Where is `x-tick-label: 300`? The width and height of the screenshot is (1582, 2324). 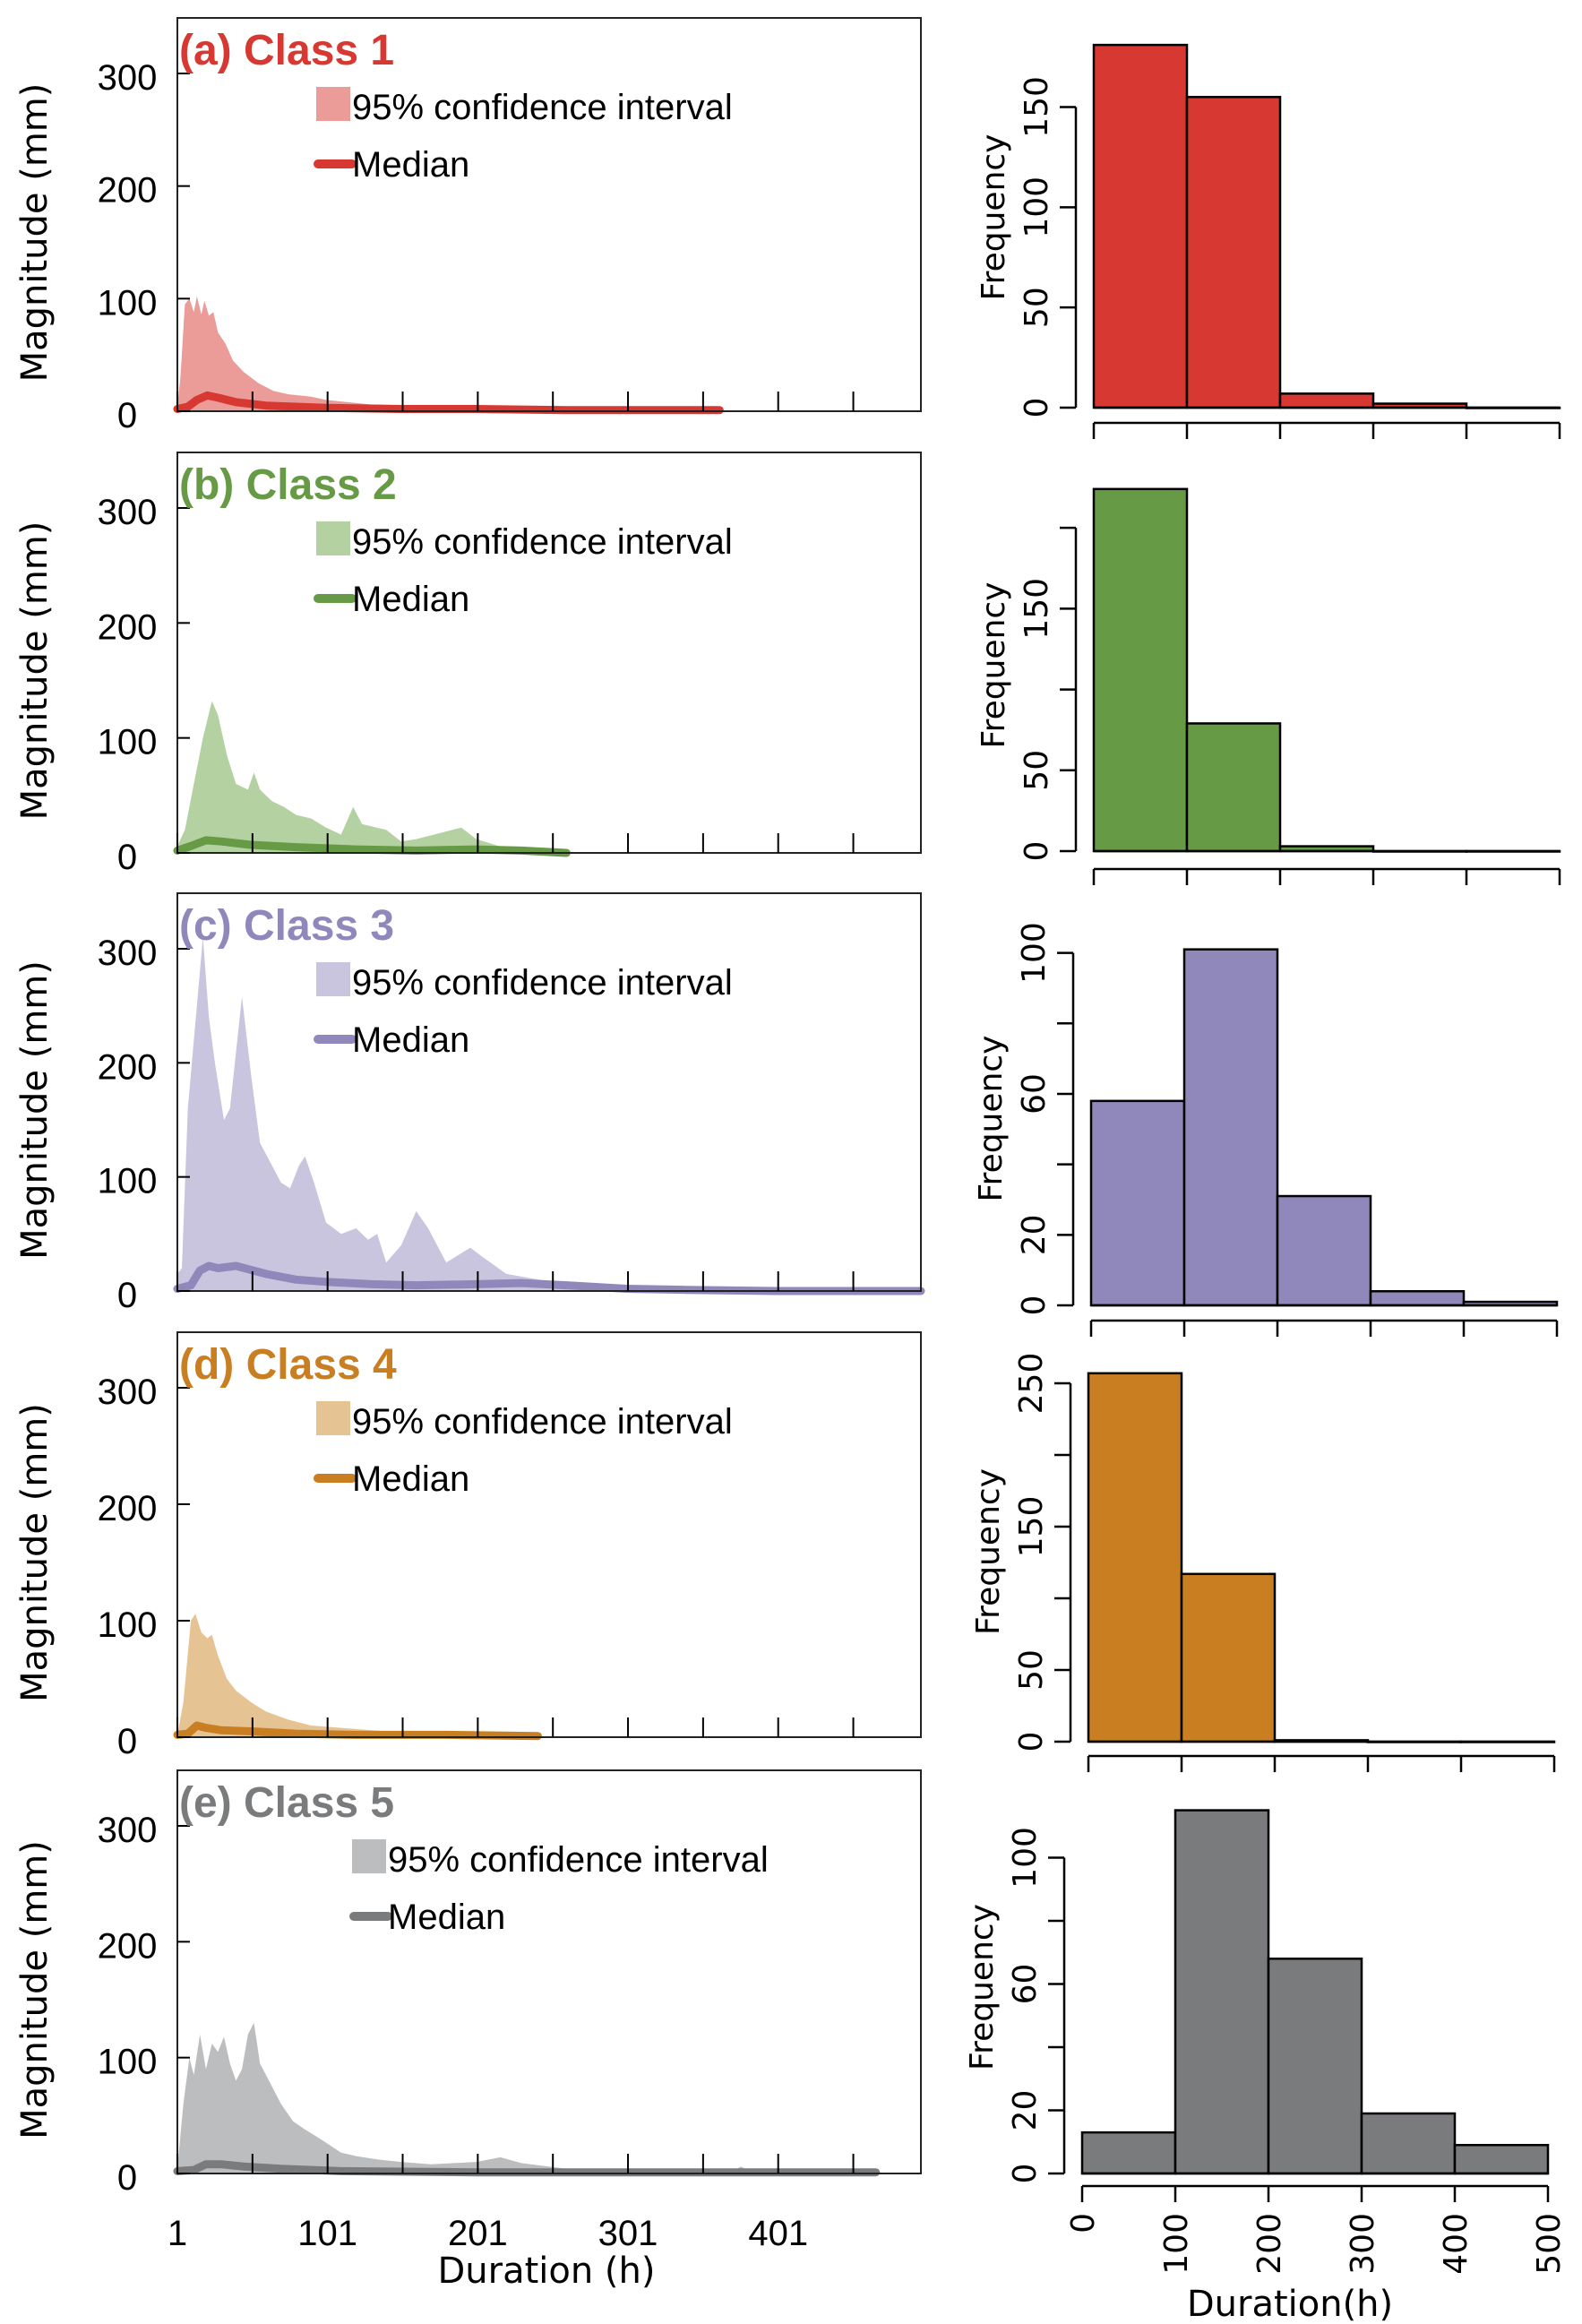
x-tick-label: 300 is located at coordinates (1363, 2244).